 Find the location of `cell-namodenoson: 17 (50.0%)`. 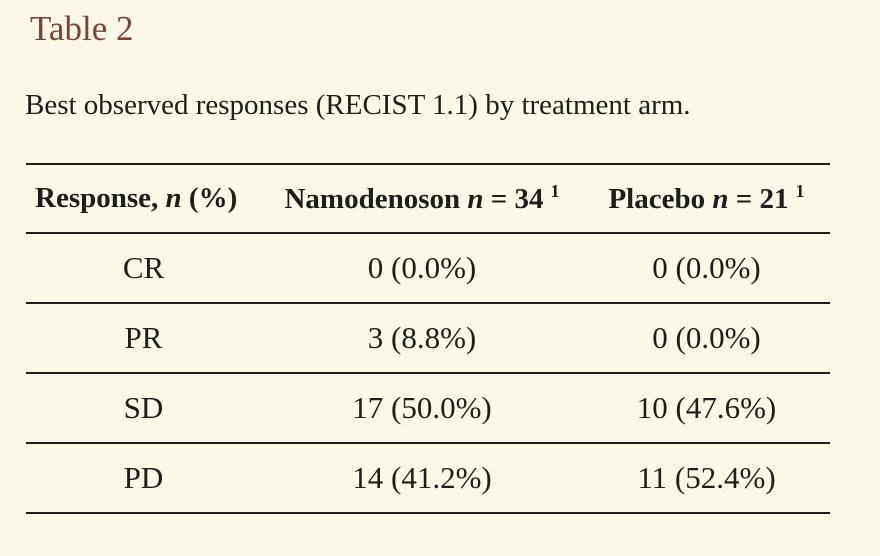

cell-namodenoson: 17 (50.0%) is located at coordinates (422, 407).